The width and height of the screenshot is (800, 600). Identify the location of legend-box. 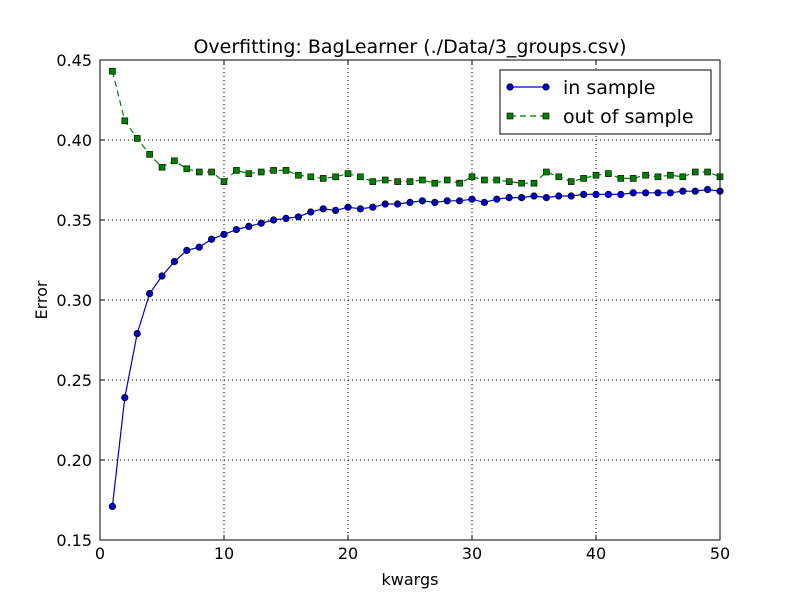
(605, 102).